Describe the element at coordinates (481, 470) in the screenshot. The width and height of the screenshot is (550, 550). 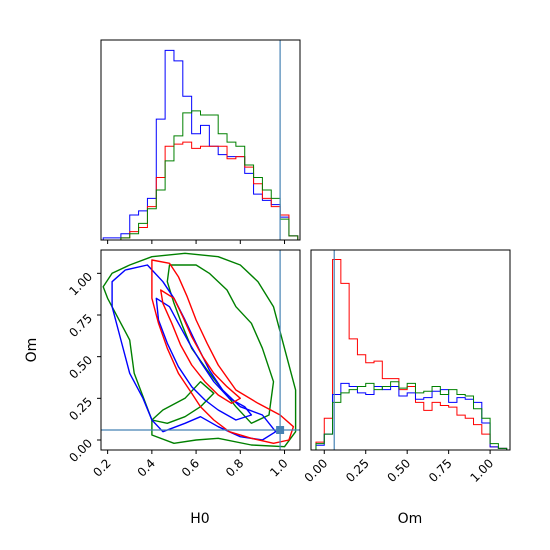
I see `om-hist-tick-label-4: 1.00` at that location.